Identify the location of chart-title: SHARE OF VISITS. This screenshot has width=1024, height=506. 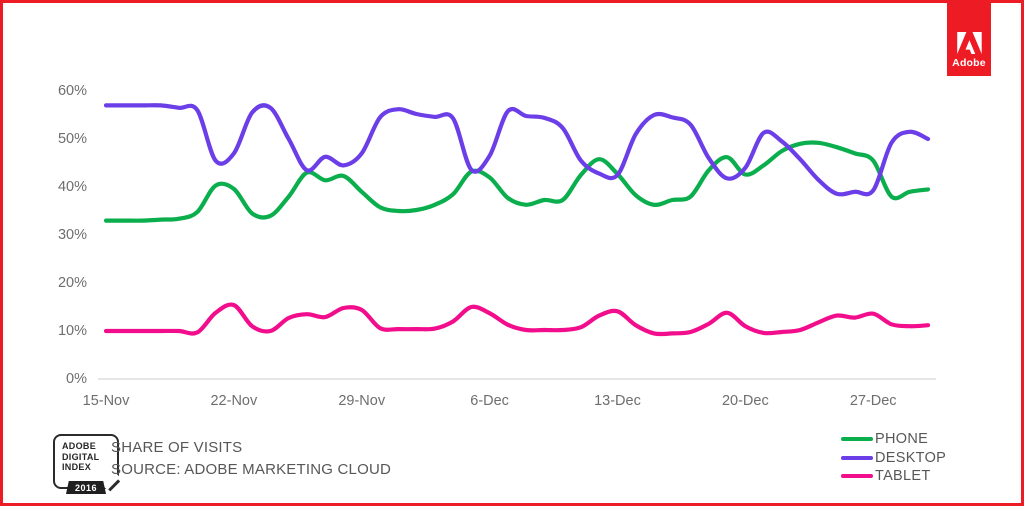
(177, 447).